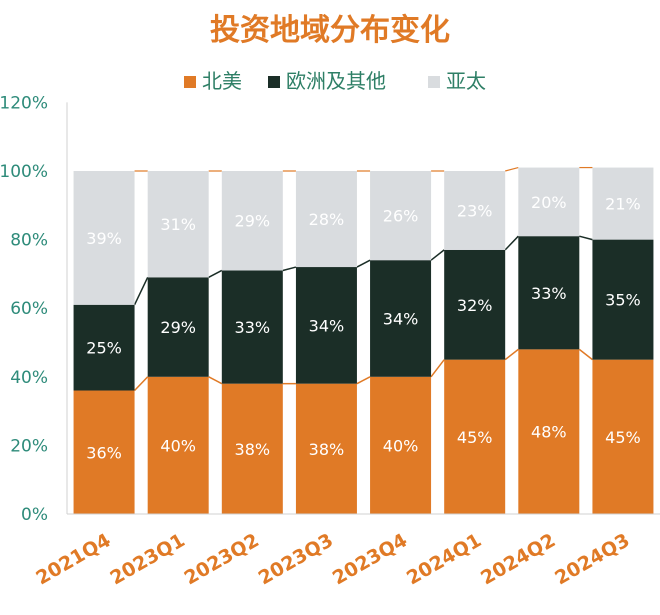 Image resolution: width=660 pixels, height=615 pixels. I want to click on data-label: 23%, so click(475, 210).